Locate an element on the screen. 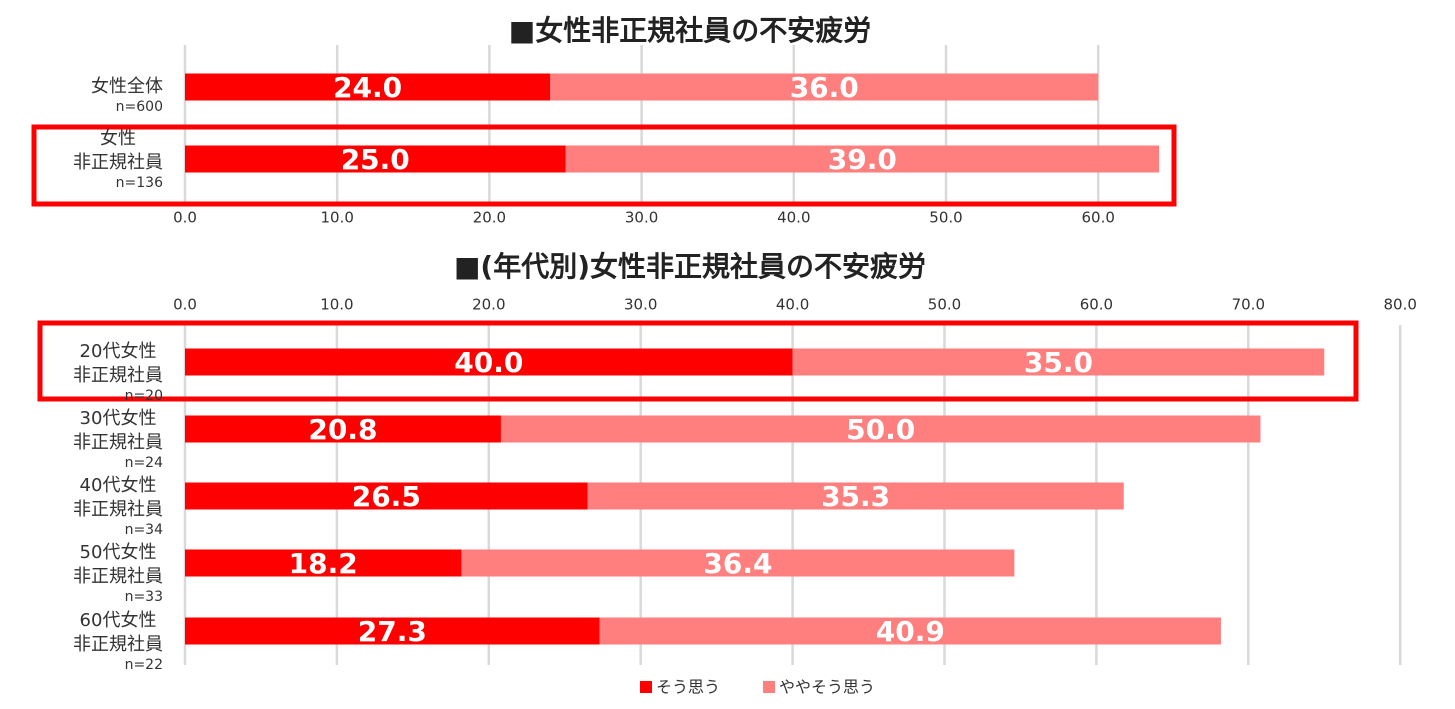 This screenshot has height=709, width=1455. chart-title: ■(年代別)女性非正規社員の不安疲労 is located at coordinates (690, 266).